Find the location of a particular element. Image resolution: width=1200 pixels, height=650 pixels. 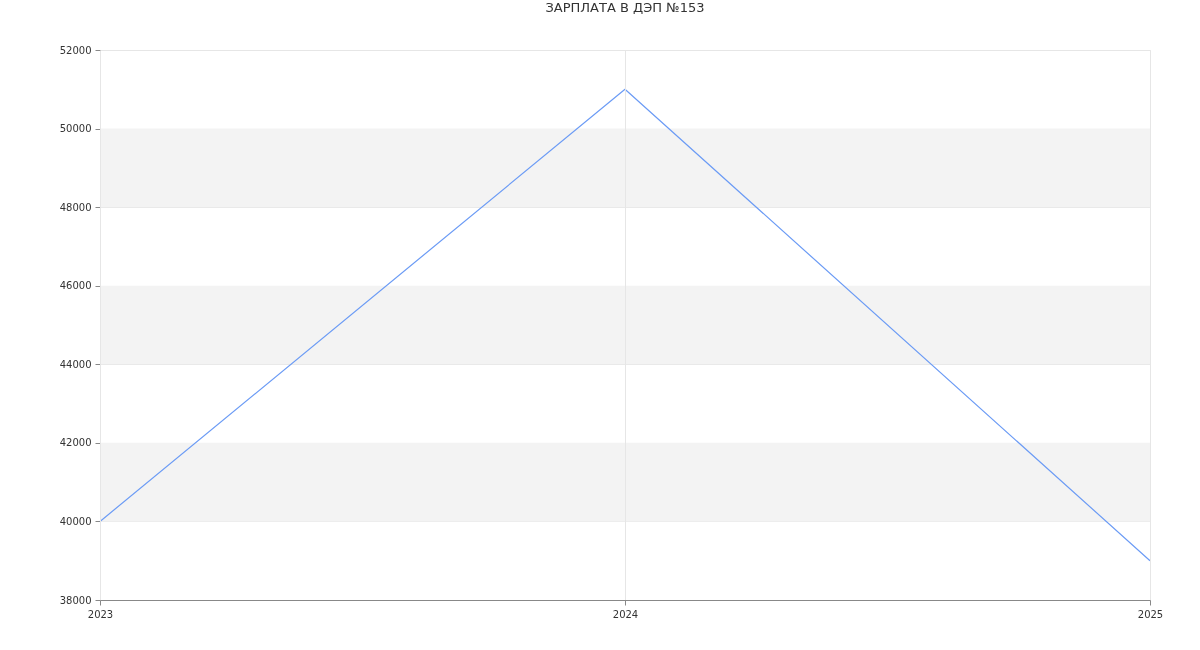

y-tick-label: 48000 is located at coordinates (75, 207).